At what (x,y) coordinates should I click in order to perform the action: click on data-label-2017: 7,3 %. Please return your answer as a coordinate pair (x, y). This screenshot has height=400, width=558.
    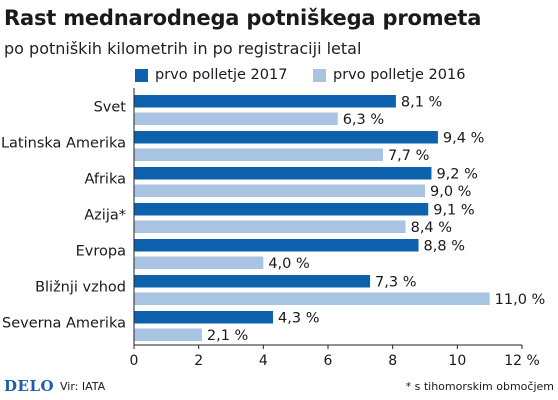
    Looking at the image, I should click on (395, 283).